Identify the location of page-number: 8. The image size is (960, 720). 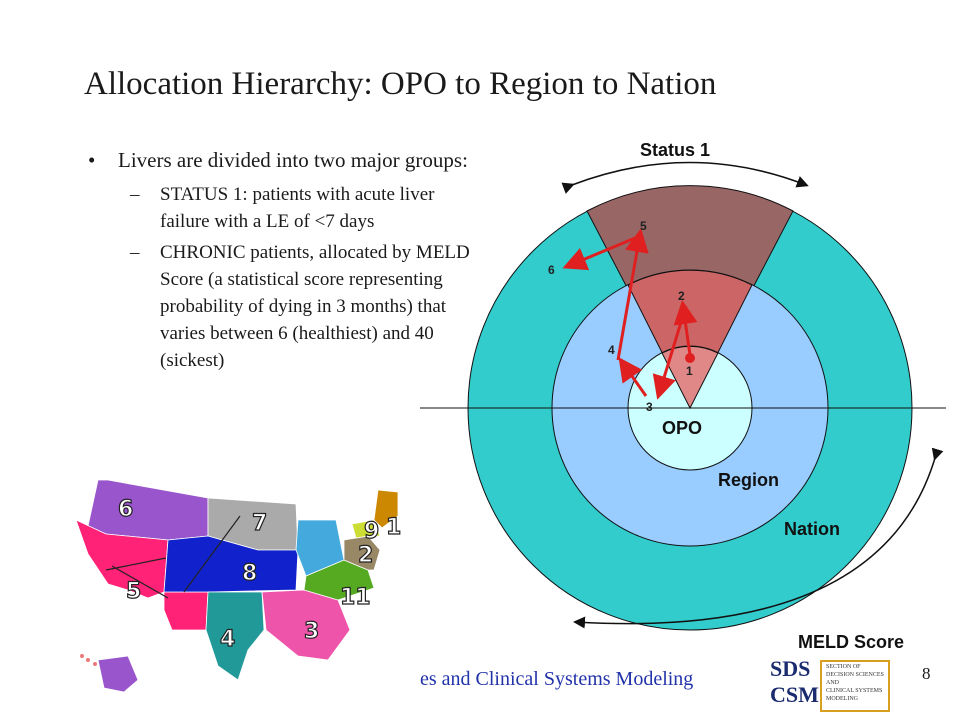
(926, 673).